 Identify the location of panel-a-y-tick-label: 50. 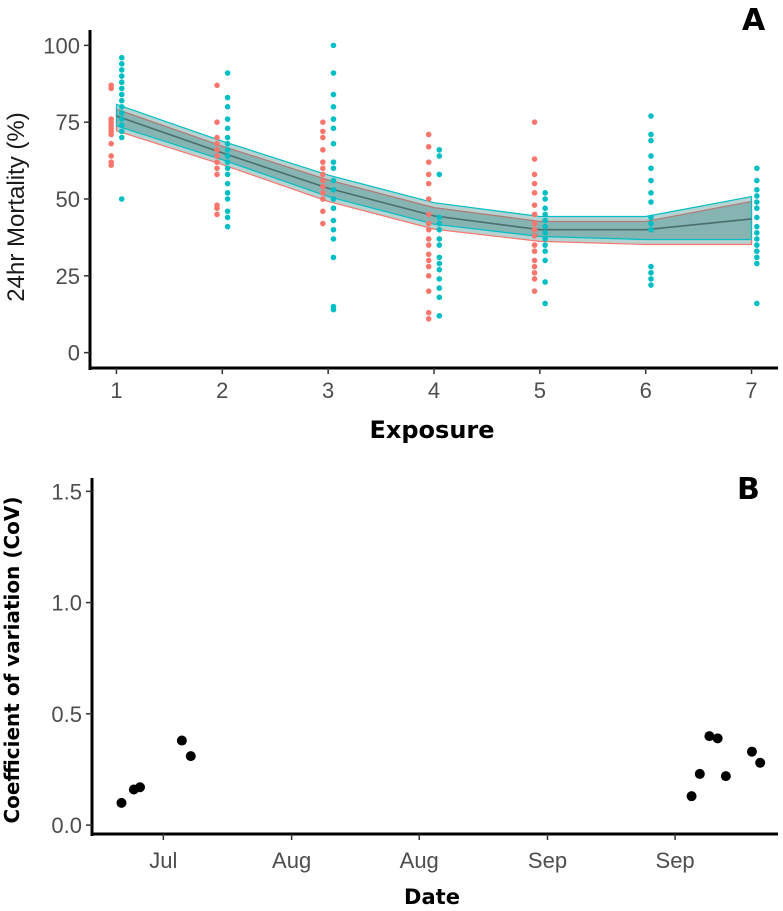
(68, 199).